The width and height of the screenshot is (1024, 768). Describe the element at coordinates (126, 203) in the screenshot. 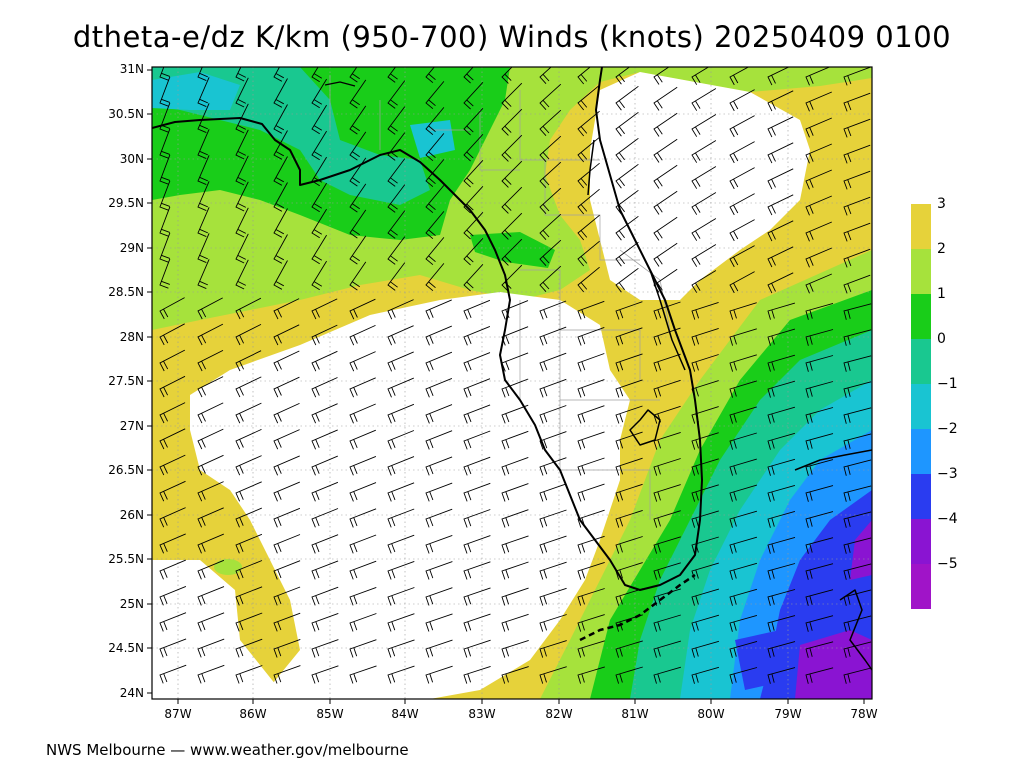

I see `lat-label: 29.5N` at that location.